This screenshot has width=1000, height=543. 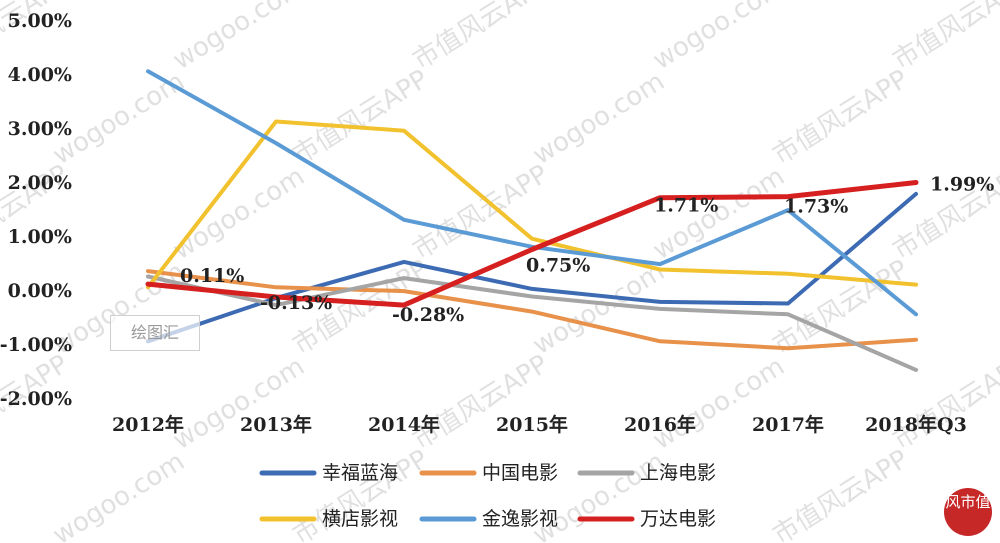 What do you see at coordinates (40, 21) in the screenshot?
I see `y-tick-label: 5.00%` at bounding box center [40, 21].